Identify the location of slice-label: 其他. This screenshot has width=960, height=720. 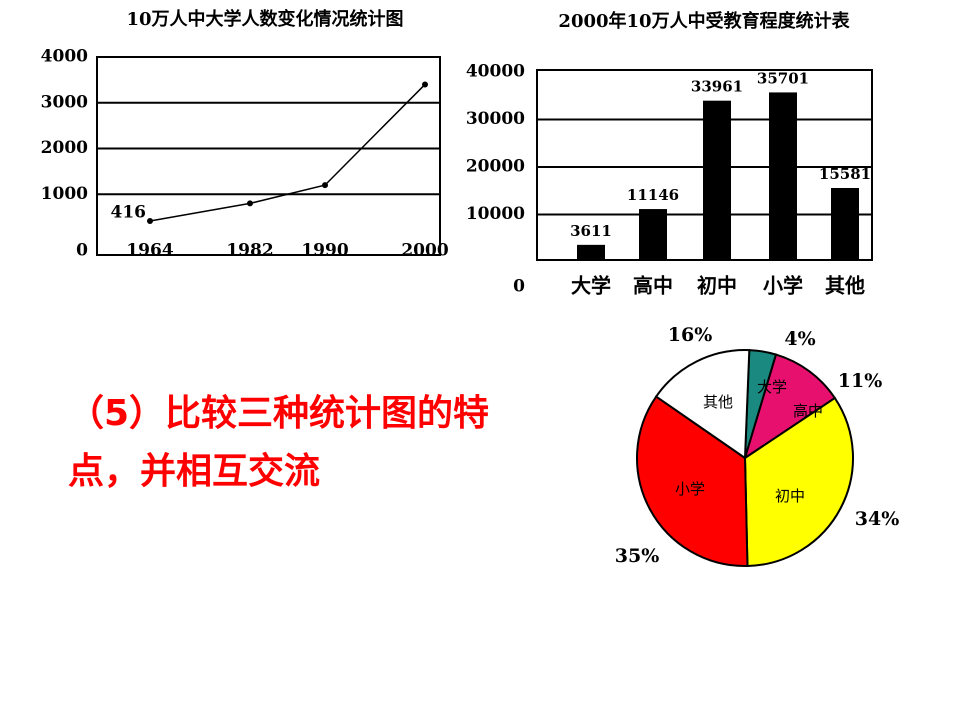
(718, 402).